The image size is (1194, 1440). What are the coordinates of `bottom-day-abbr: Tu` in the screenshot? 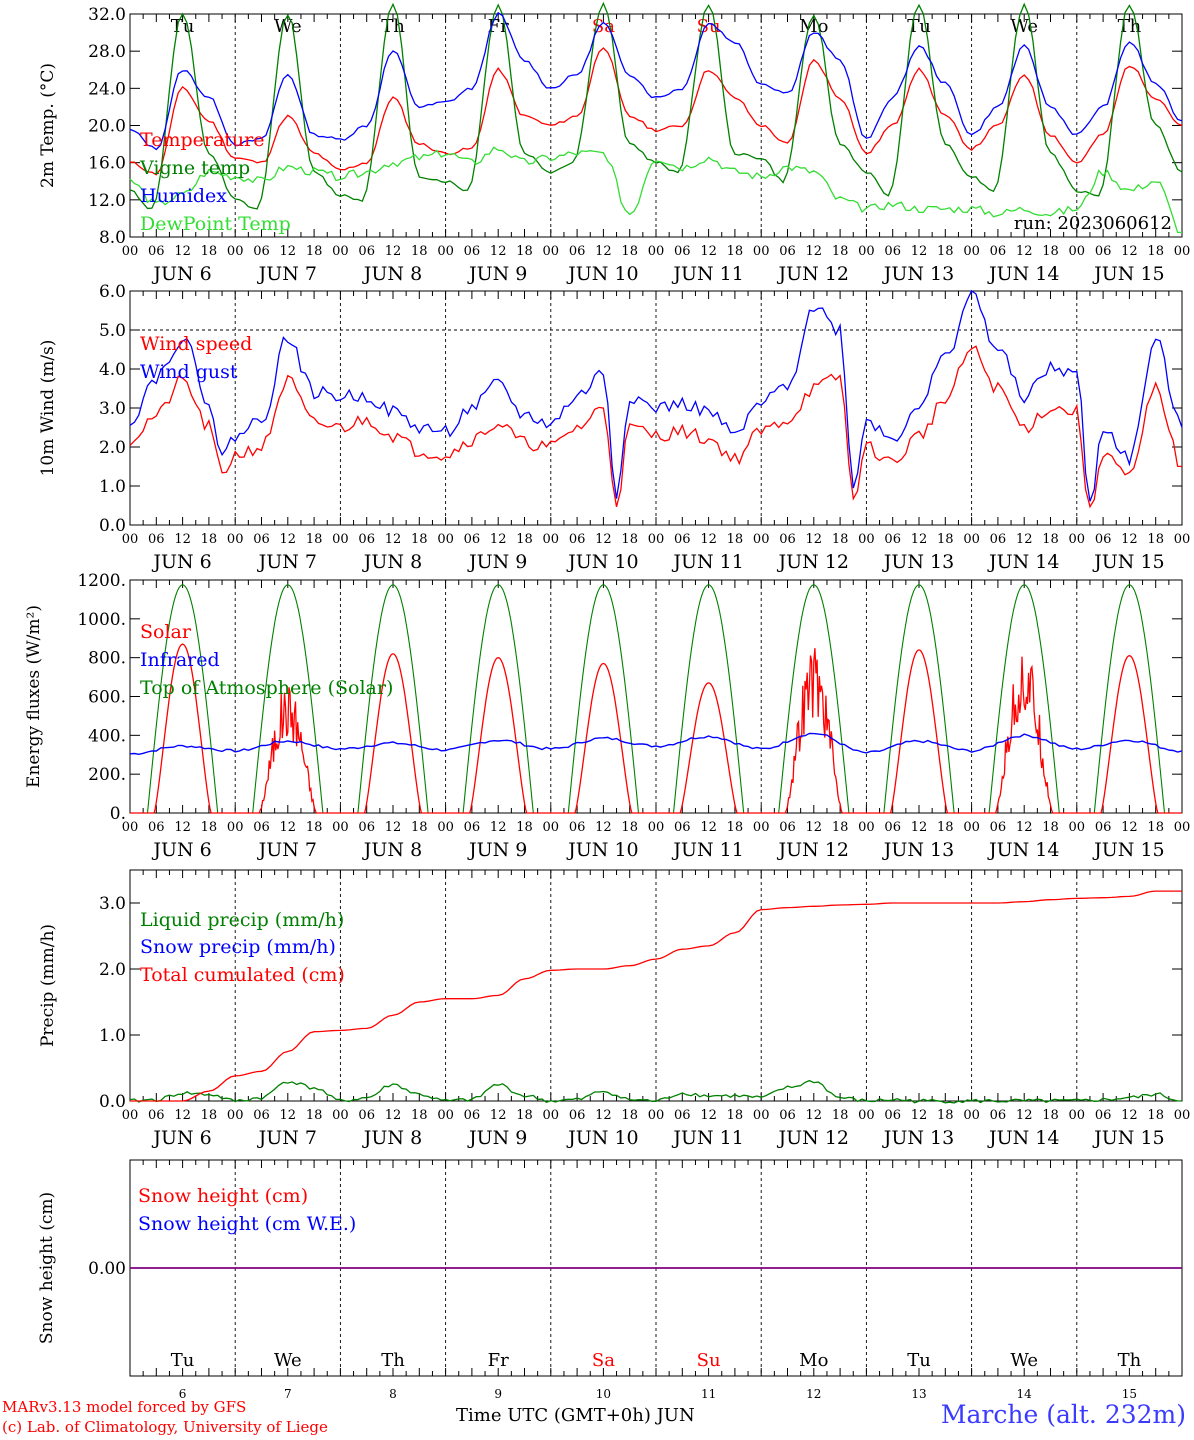 It's located at (183, 1360).